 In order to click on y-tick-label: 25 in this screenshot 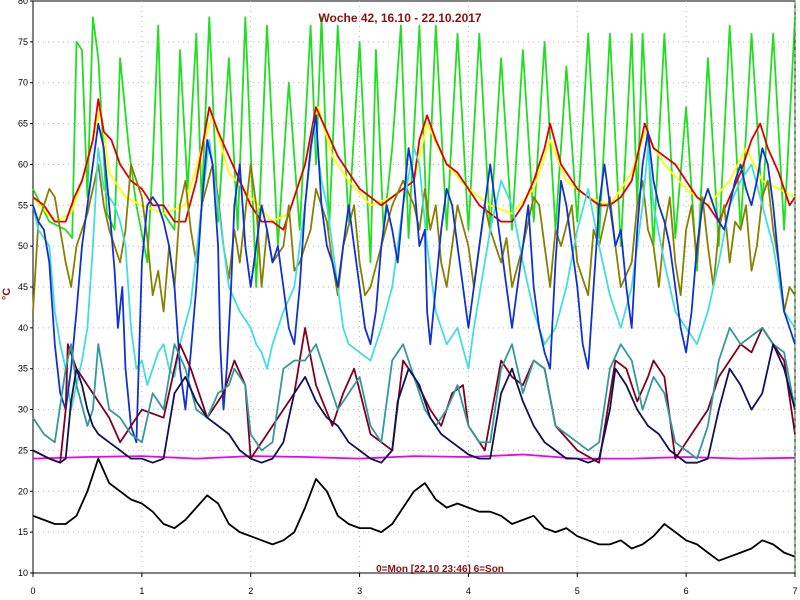, I will do `click(23, 450)`.